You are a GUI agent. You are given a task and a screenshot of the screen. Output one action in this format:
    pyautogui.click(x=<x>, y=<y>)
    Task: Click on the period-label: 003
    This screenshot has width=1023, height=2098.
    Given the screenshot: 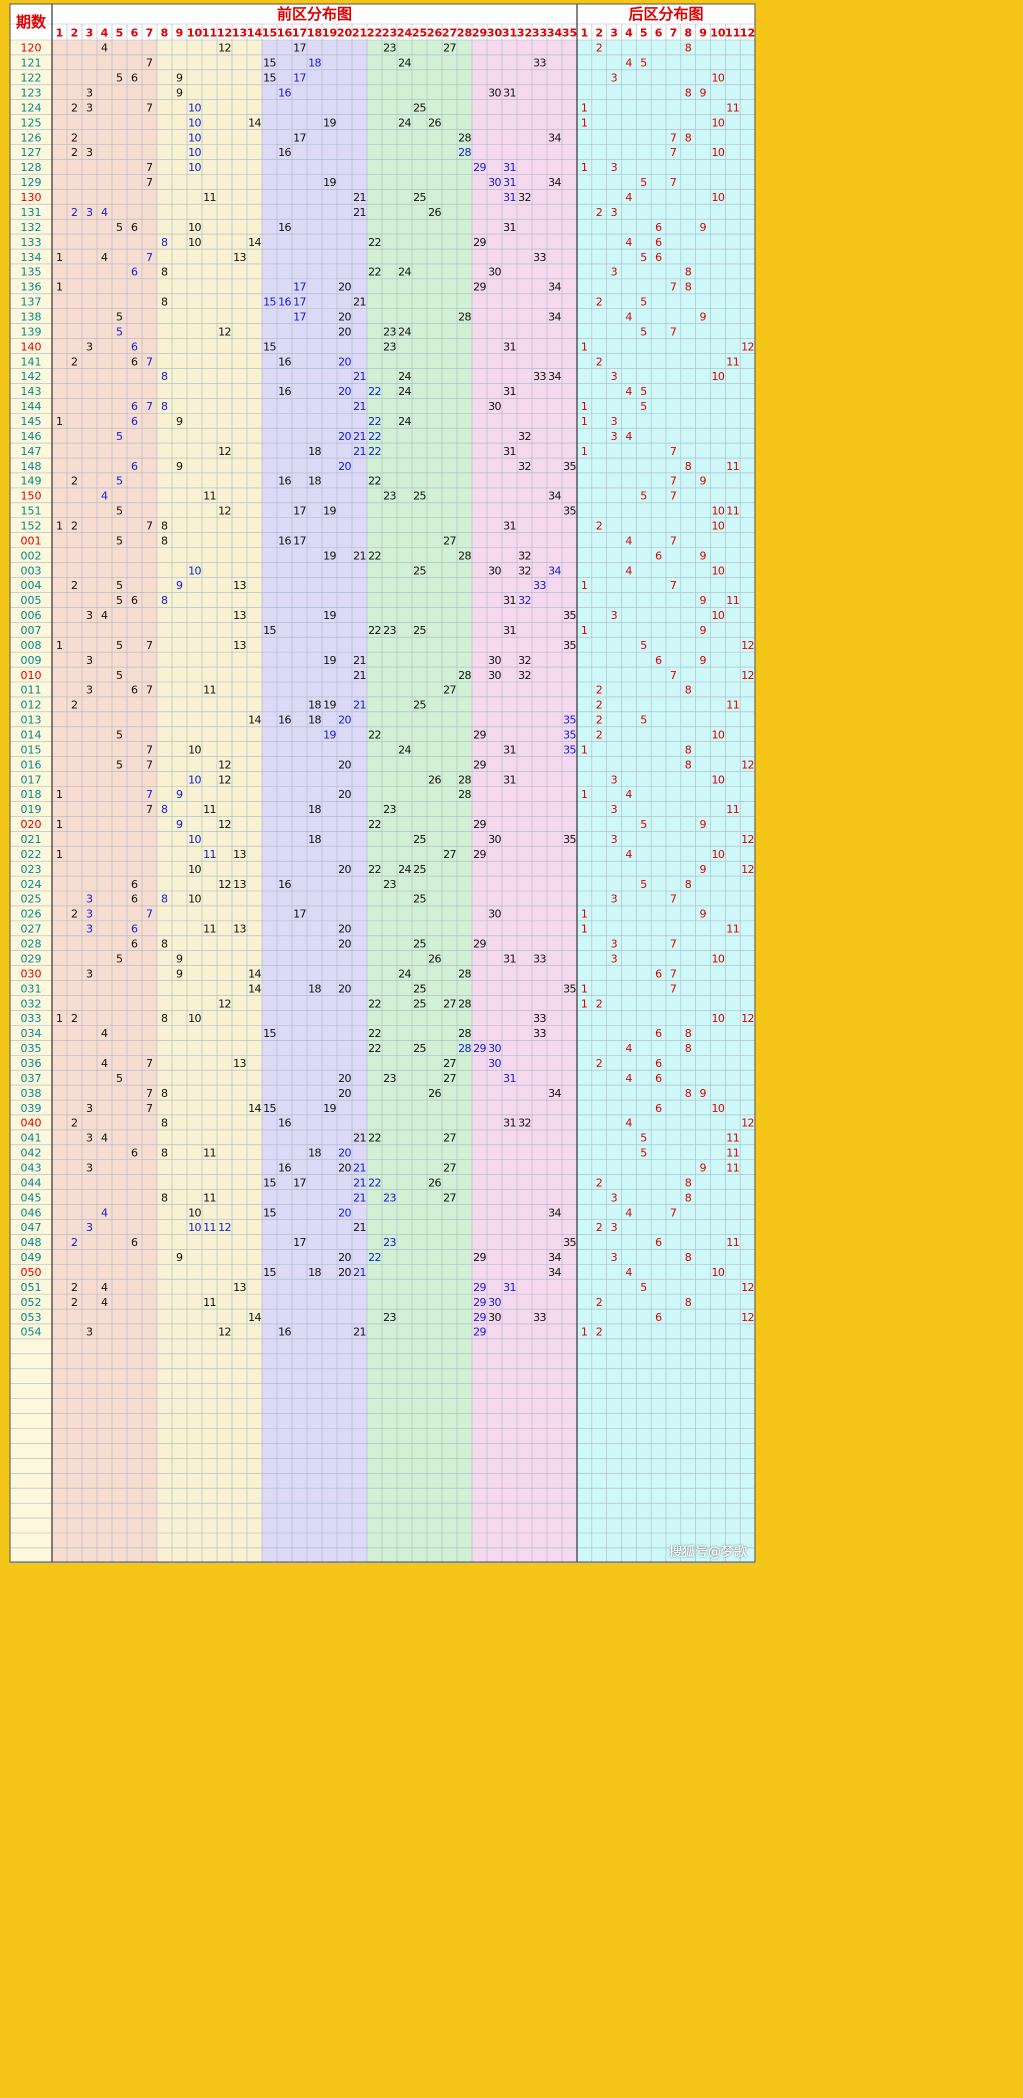 What is the action you would take?
    pyautogui.click(x=31, y=570)
    